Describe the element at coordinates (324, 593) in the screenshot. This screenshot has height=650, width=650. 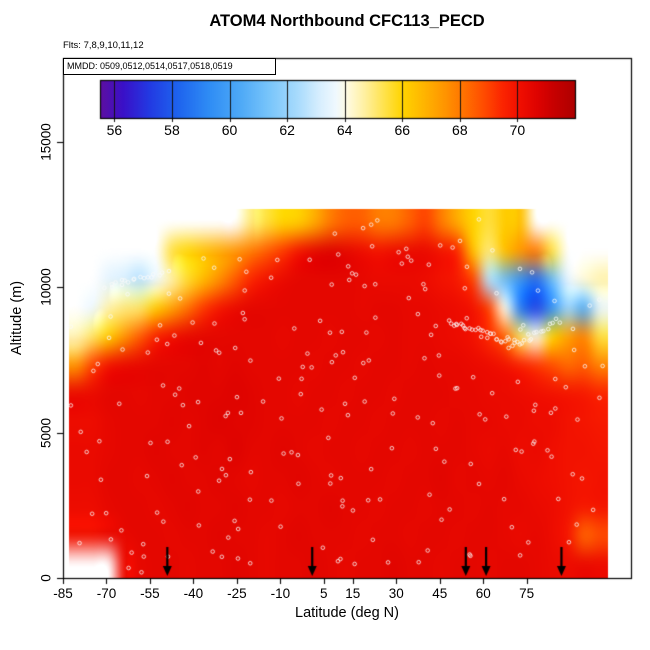
I see `x-tick-label: 5` at that location.